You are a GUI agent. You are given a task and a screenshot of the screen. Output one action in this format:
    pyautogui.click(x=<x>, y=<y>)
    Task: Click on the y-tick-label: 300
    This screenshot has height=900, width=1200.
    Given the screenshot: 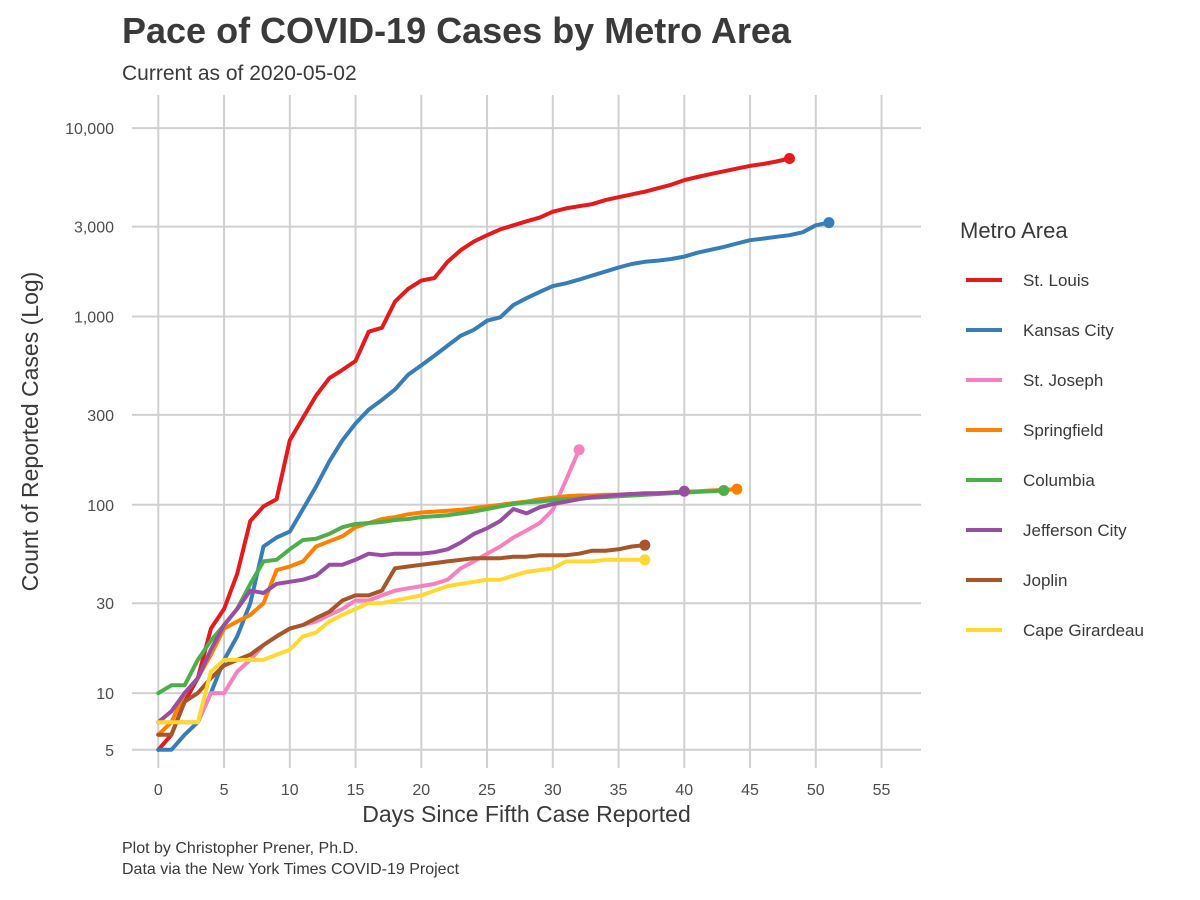 What is the action you would take?
    pyautogui.click(x=100, y=416)
    